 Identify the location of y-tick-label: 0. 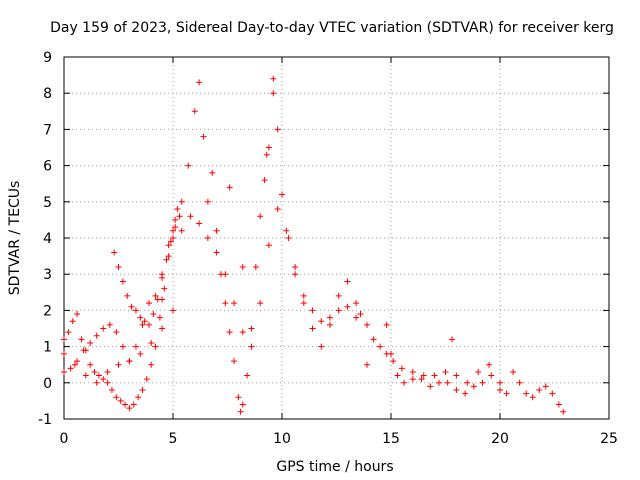
(47, 384).